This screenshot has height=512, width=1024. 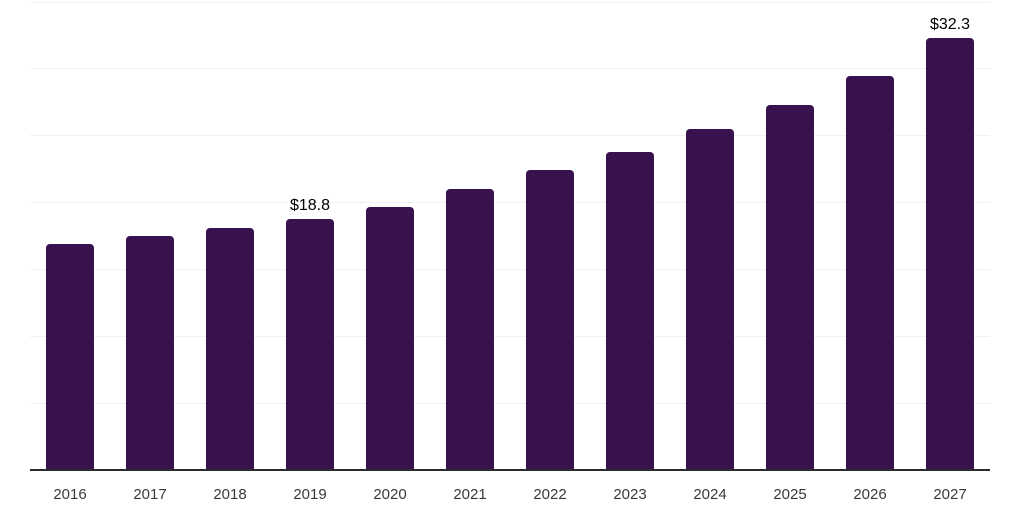 What do you see at coordinates (710, 494) in the screenshot?
I see `x-tick-2024: 2024` at bounding box center [710, 494].